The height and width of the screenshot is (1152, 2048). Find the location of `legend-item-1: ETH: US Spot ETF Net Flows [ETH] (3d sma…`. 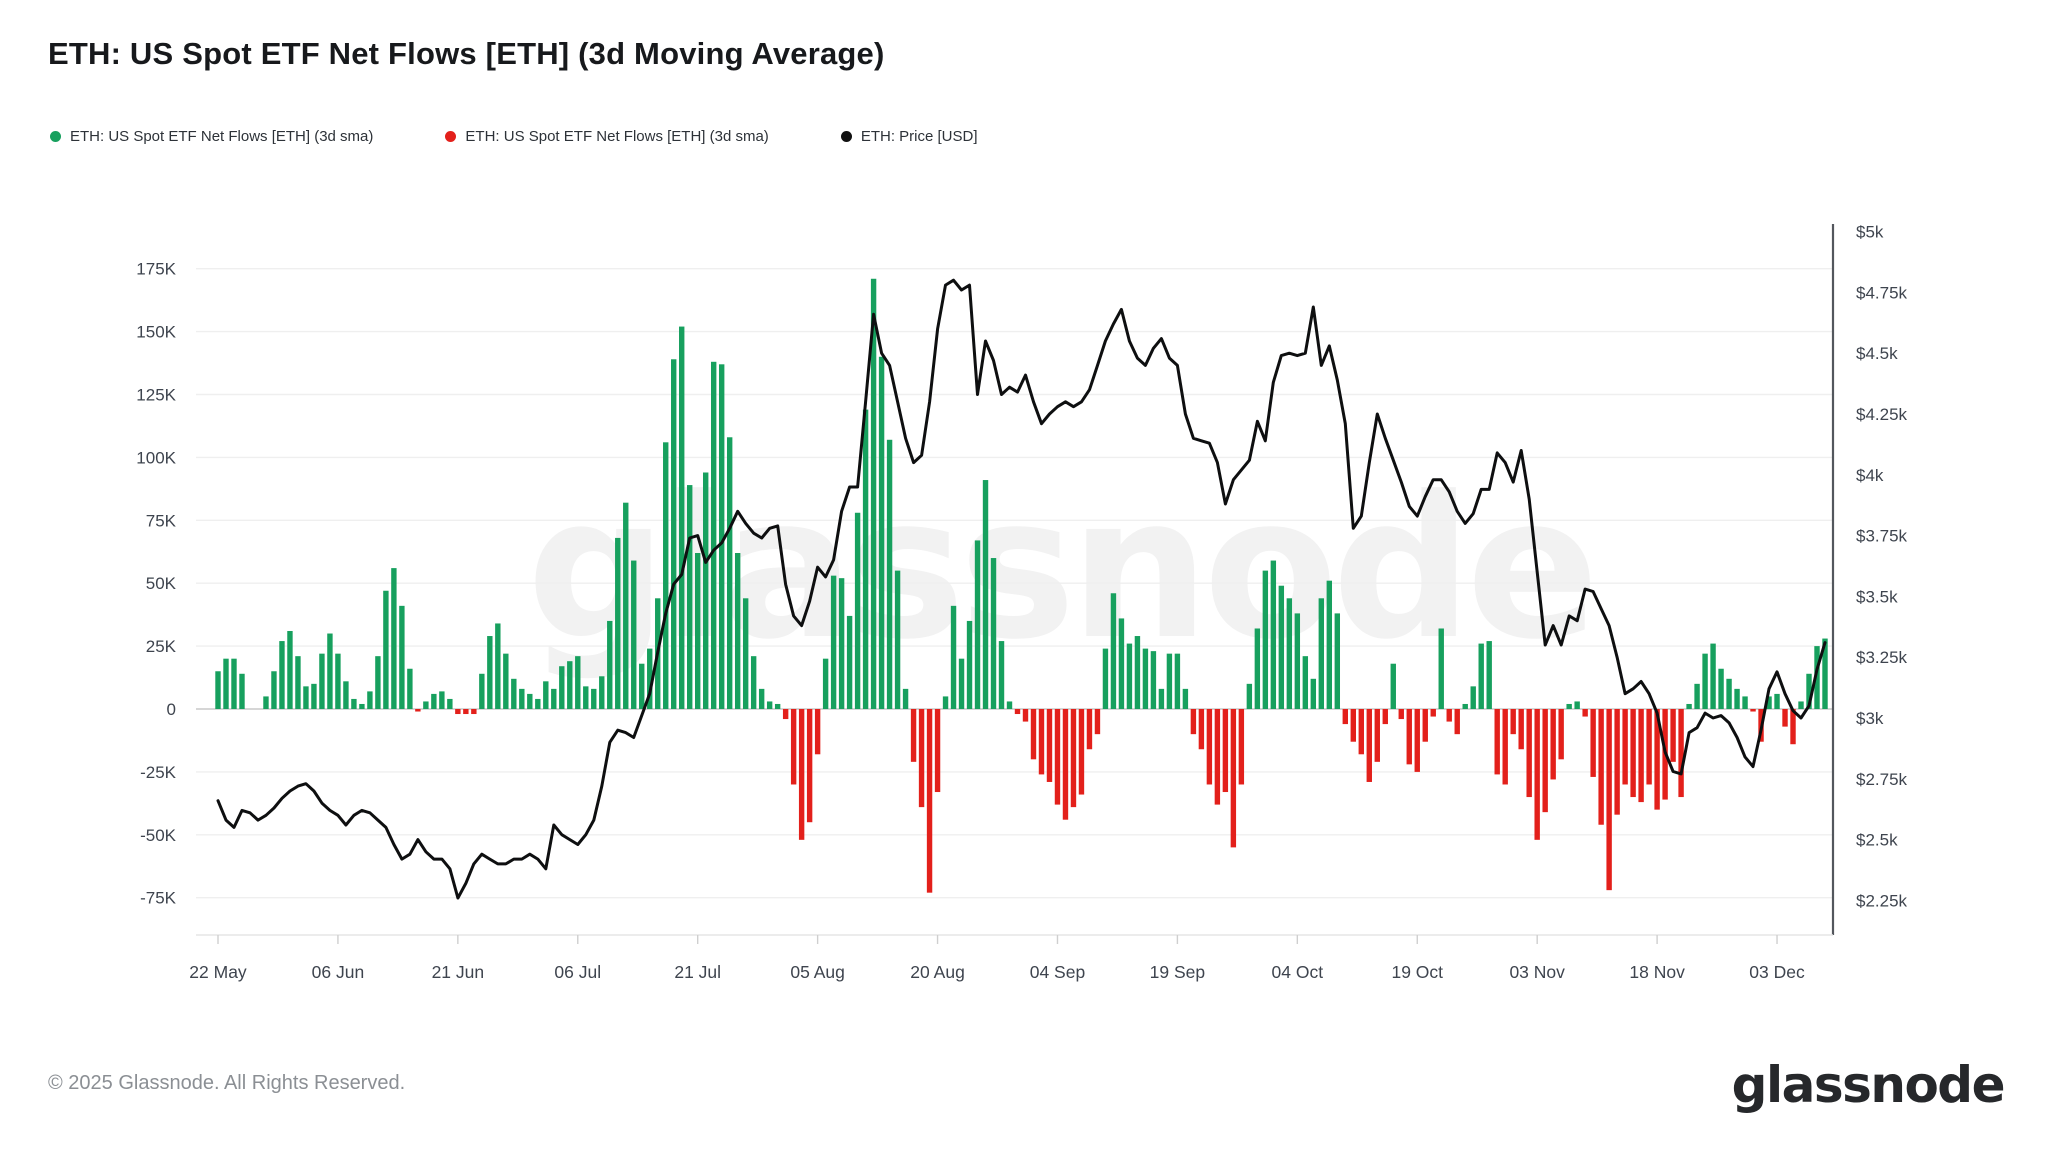

legend-item-1: ETH: US Spot ETF Net Flows [ETH] (3d sma… is located at coordinates (607, 136).